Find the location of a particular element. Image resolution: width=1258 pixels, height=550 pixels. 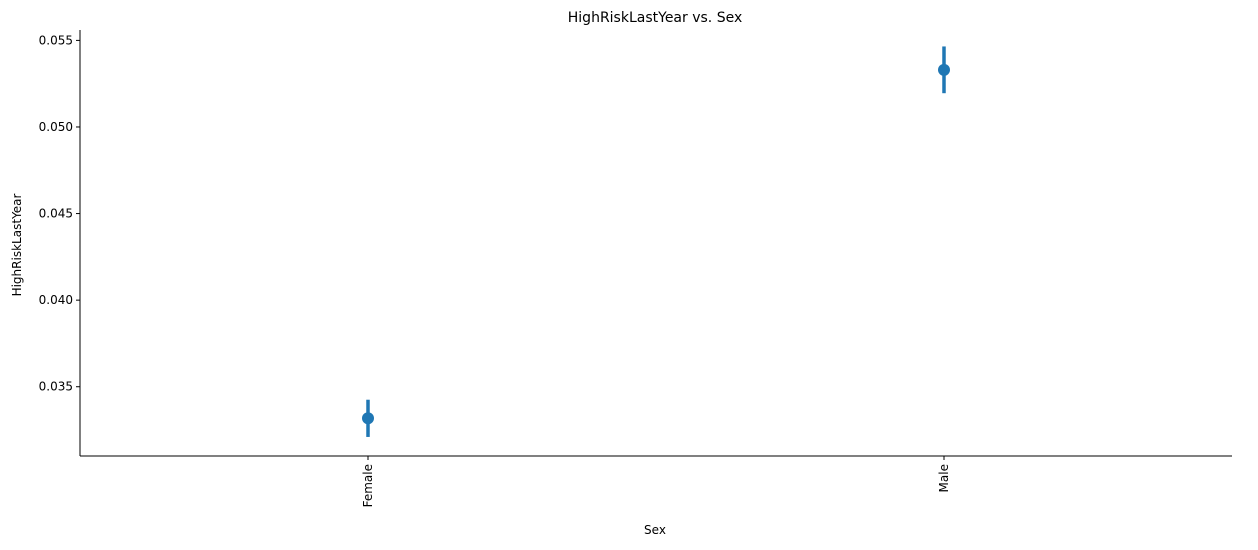

y-tick-label: 0.055 is located at coordinates (56, 40).